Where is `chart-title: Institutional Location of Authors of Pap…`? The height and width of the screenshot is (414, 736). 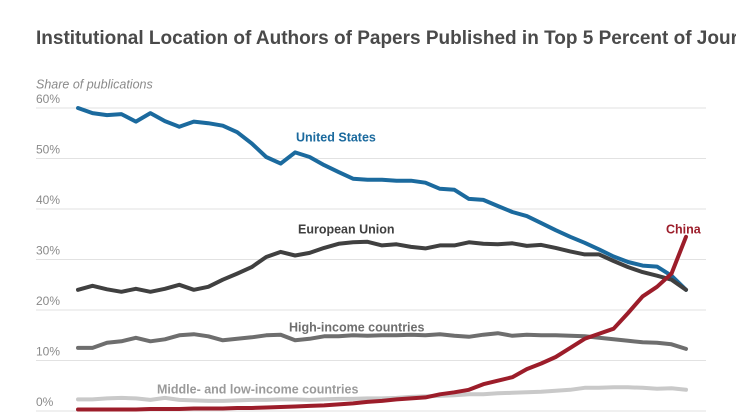
chart-title: Institutional Location of Authors of Pap… is located at coordinates (386, 38).